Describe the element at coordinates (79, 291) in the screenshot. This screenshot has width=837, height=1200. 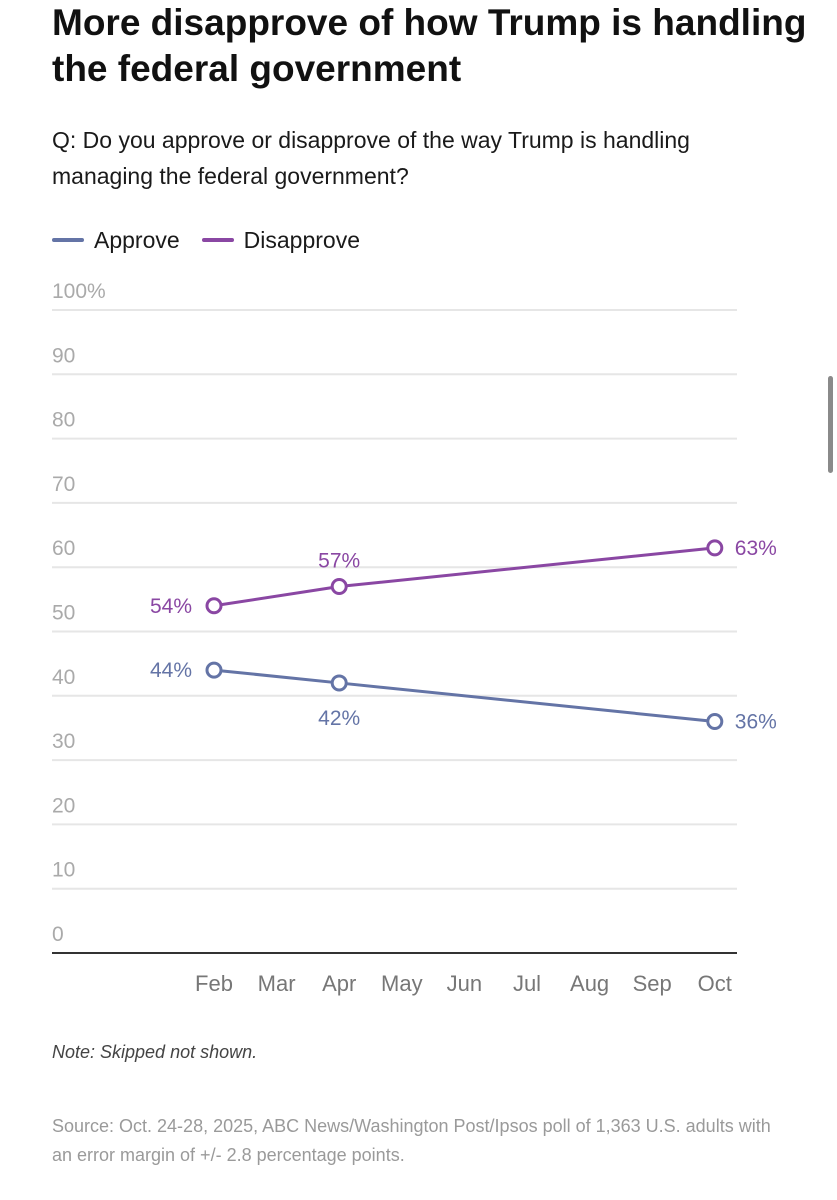
I see `y-tick-label-100: 100%` at that location.